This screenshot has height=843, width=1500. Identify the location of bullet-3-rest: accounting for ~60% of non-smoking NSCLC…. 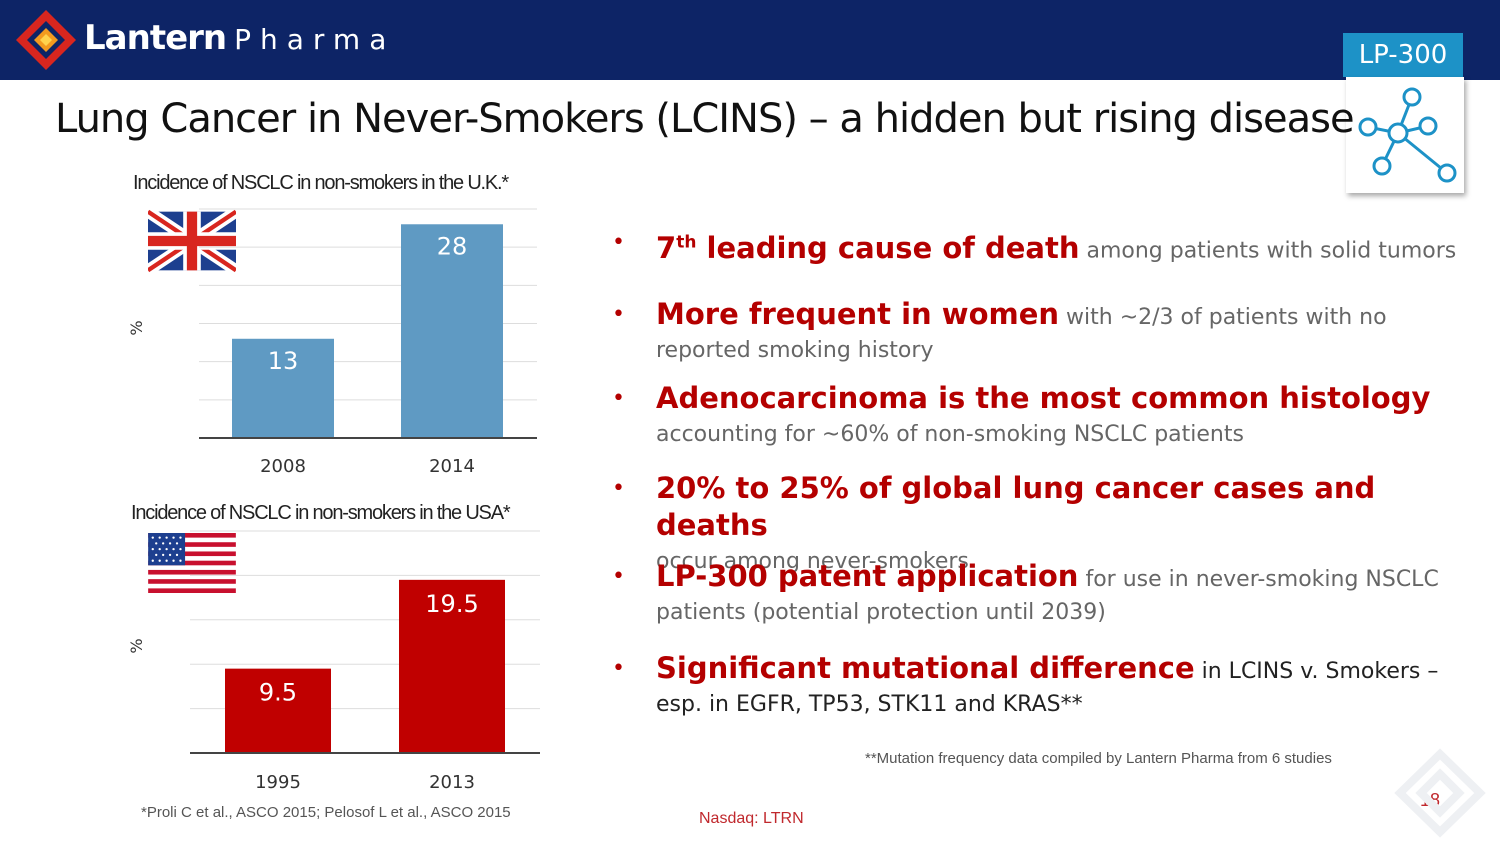
(950, 434).